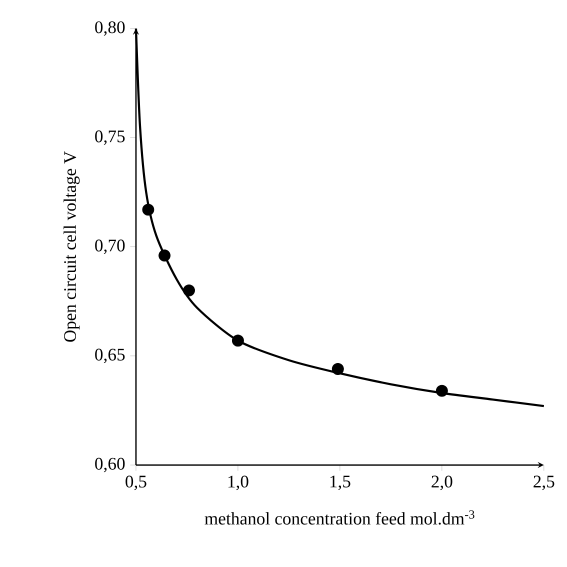  What do you see at coordinates (110, 28) in the screenshot?
I see `y-tick-label: 0,80` at bounding box center [110, 28].